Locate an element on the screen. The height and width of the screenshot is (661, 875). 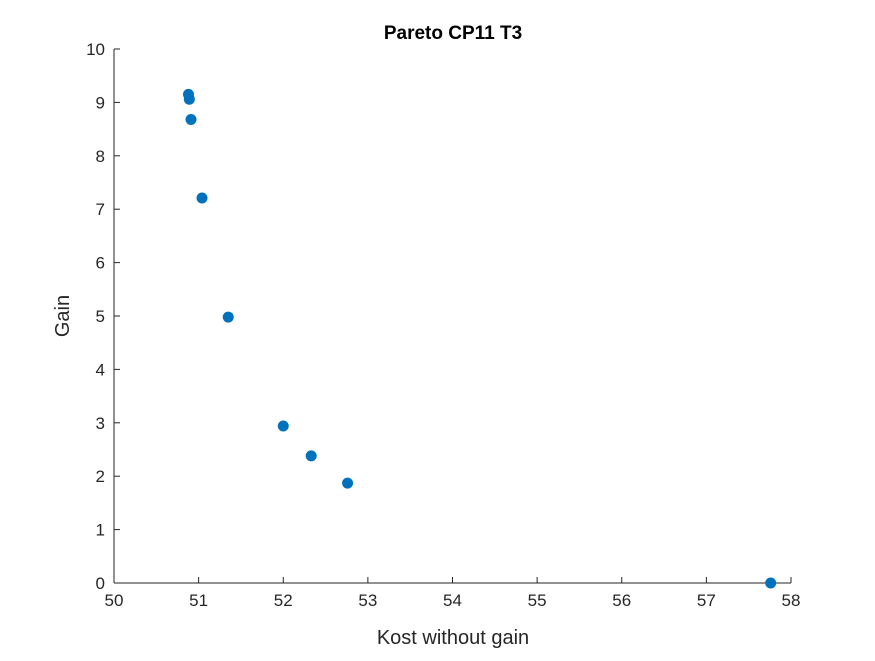
y-tick-label: 7 is located at coordinates (100, 209).